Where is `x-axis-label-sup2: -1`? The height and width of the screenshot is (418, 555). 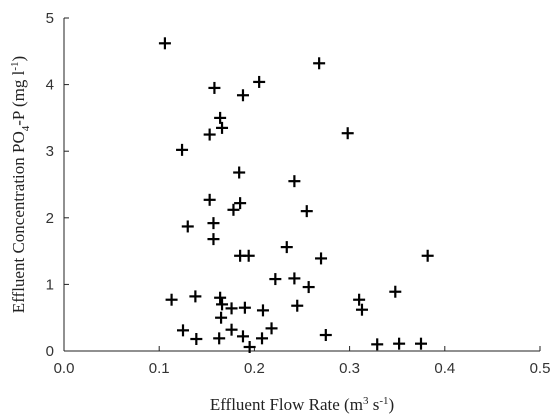 x-axis-label-sup2: -1 is located at coordinates (383, 401).